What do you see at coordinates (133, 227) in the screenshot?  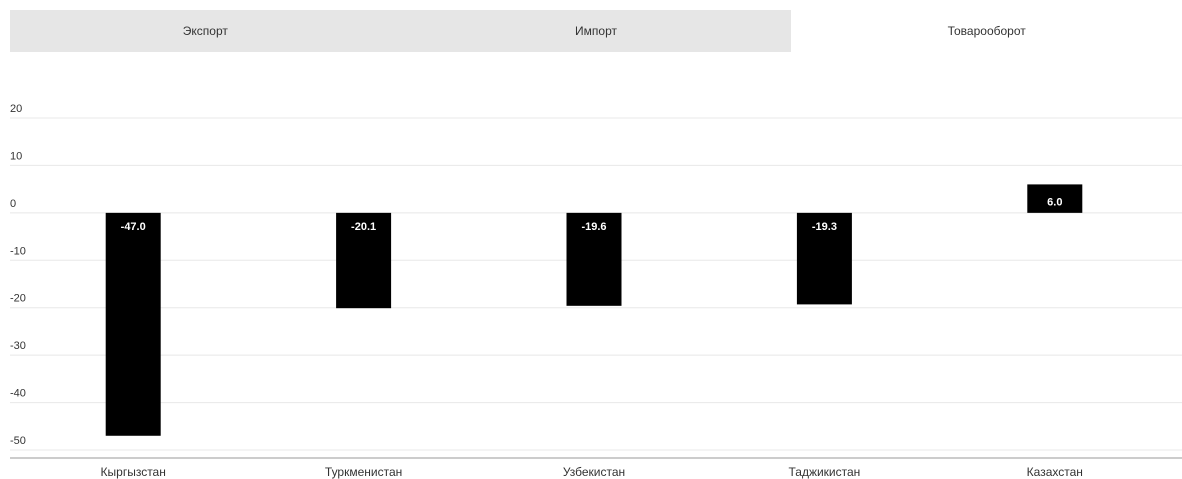 I see `bar-data-label: -47.0` at bounding box center [133, 227].